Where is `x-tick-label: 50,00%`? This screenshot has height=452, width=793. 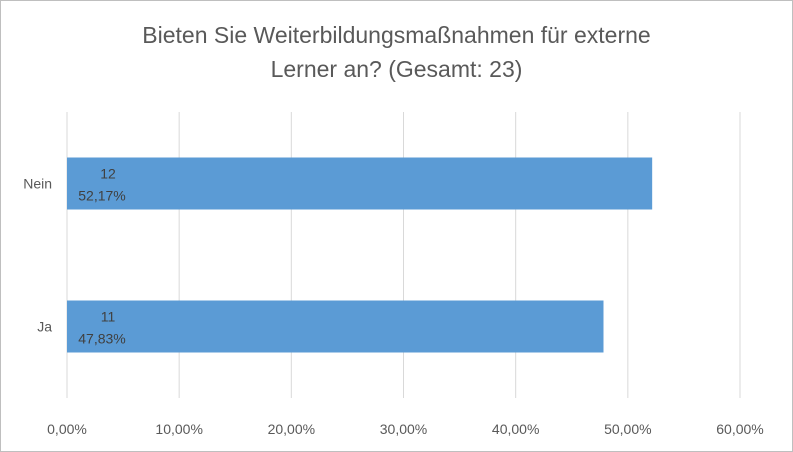
x-tick-label: 50,00% is located at coordinates (627, 429).